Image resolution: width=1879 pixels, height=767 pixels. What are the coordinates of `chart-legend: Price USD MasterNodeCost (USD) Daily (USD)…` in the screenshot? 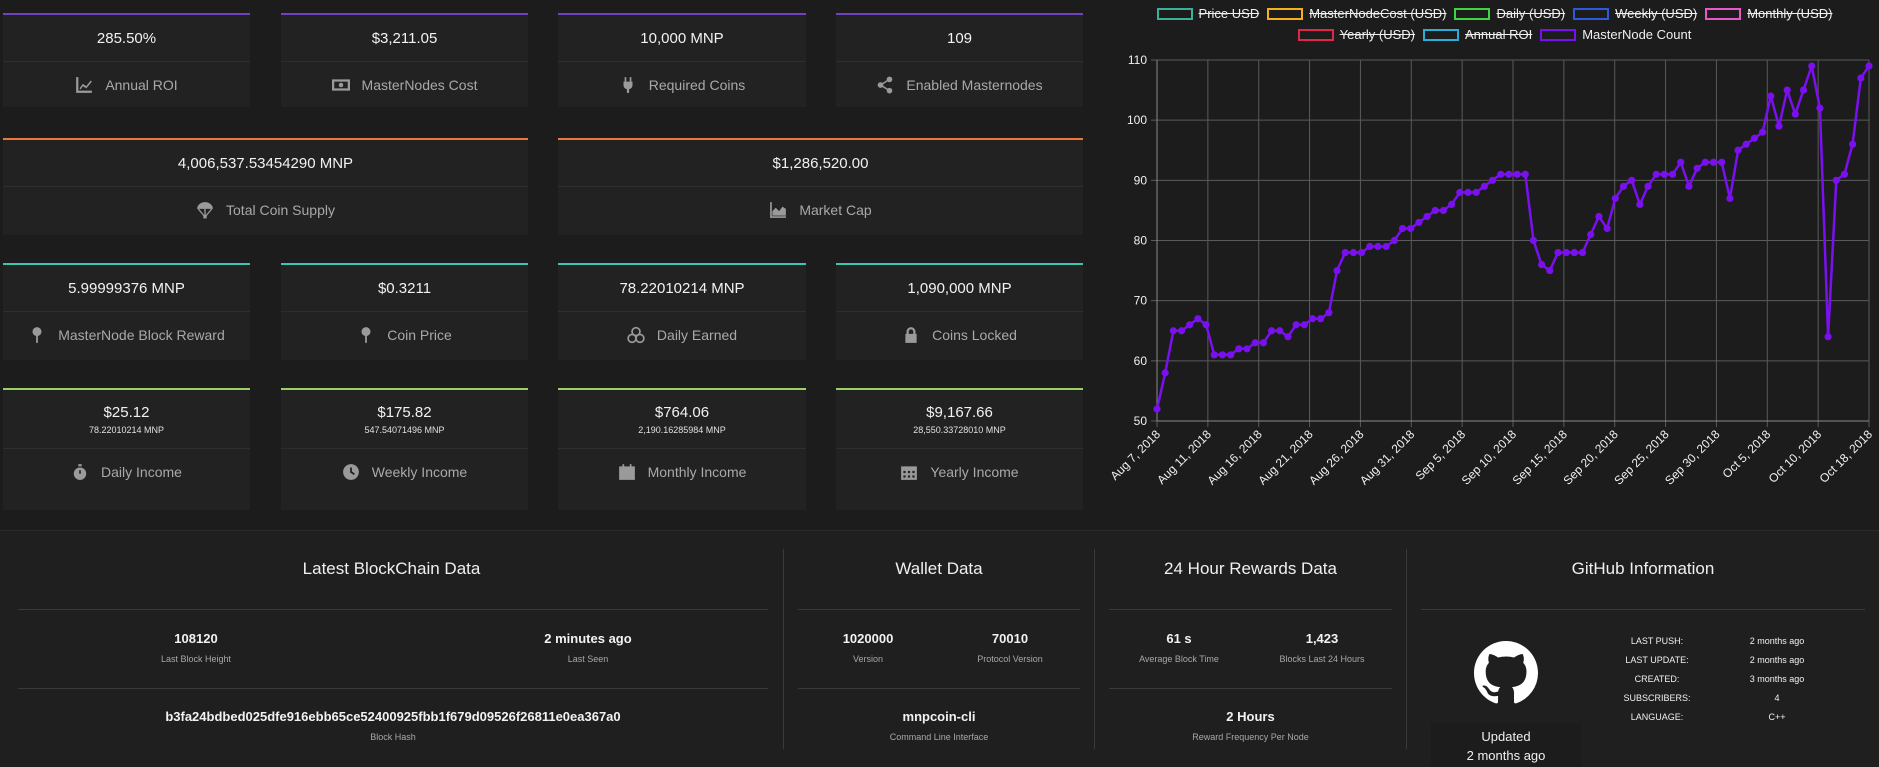 It's located at (1494, 27).